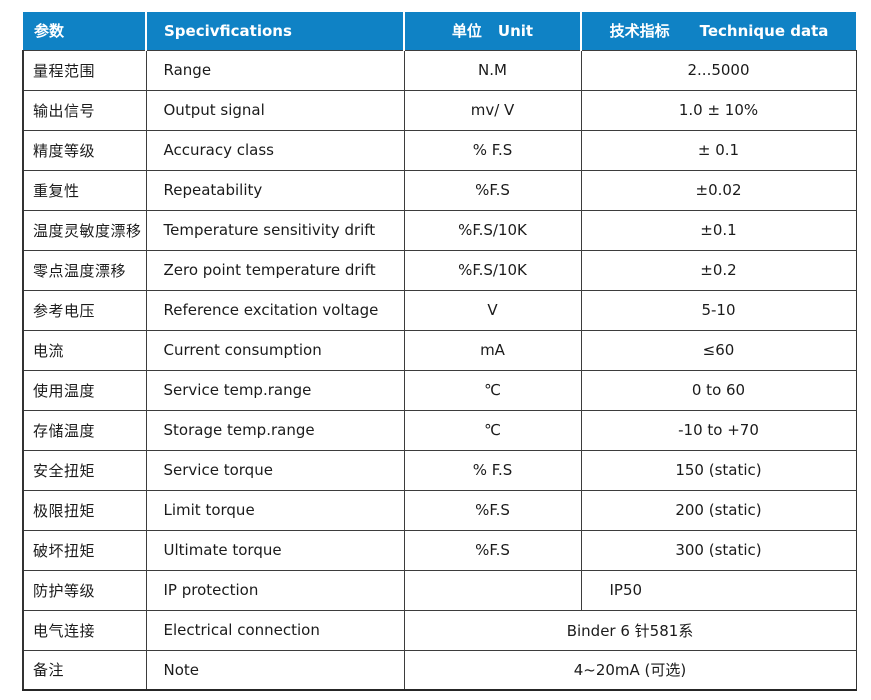 Image resolution: width=871 pixels, height=700 pixels. What do you see at coordinates (718, 70) in the screenshot?
I see `value-cell: 2...5000` at bounding box center [718, 70].